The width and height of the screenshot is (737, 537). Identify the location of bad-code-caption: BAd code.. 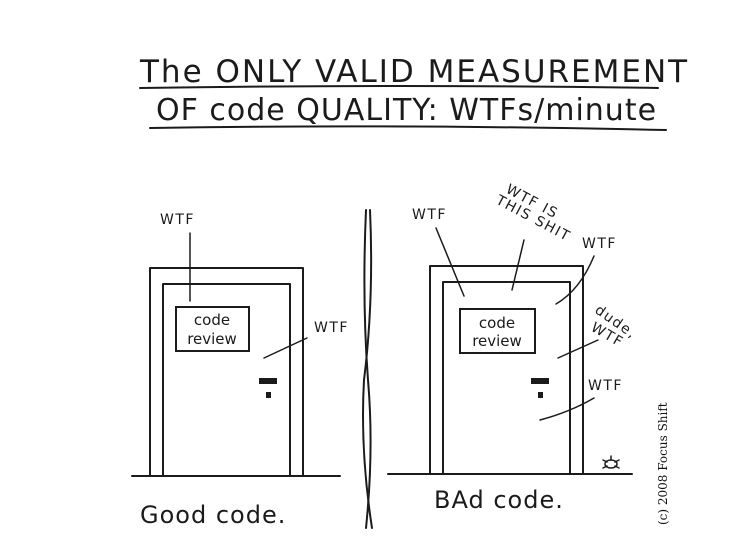
(499, 500).